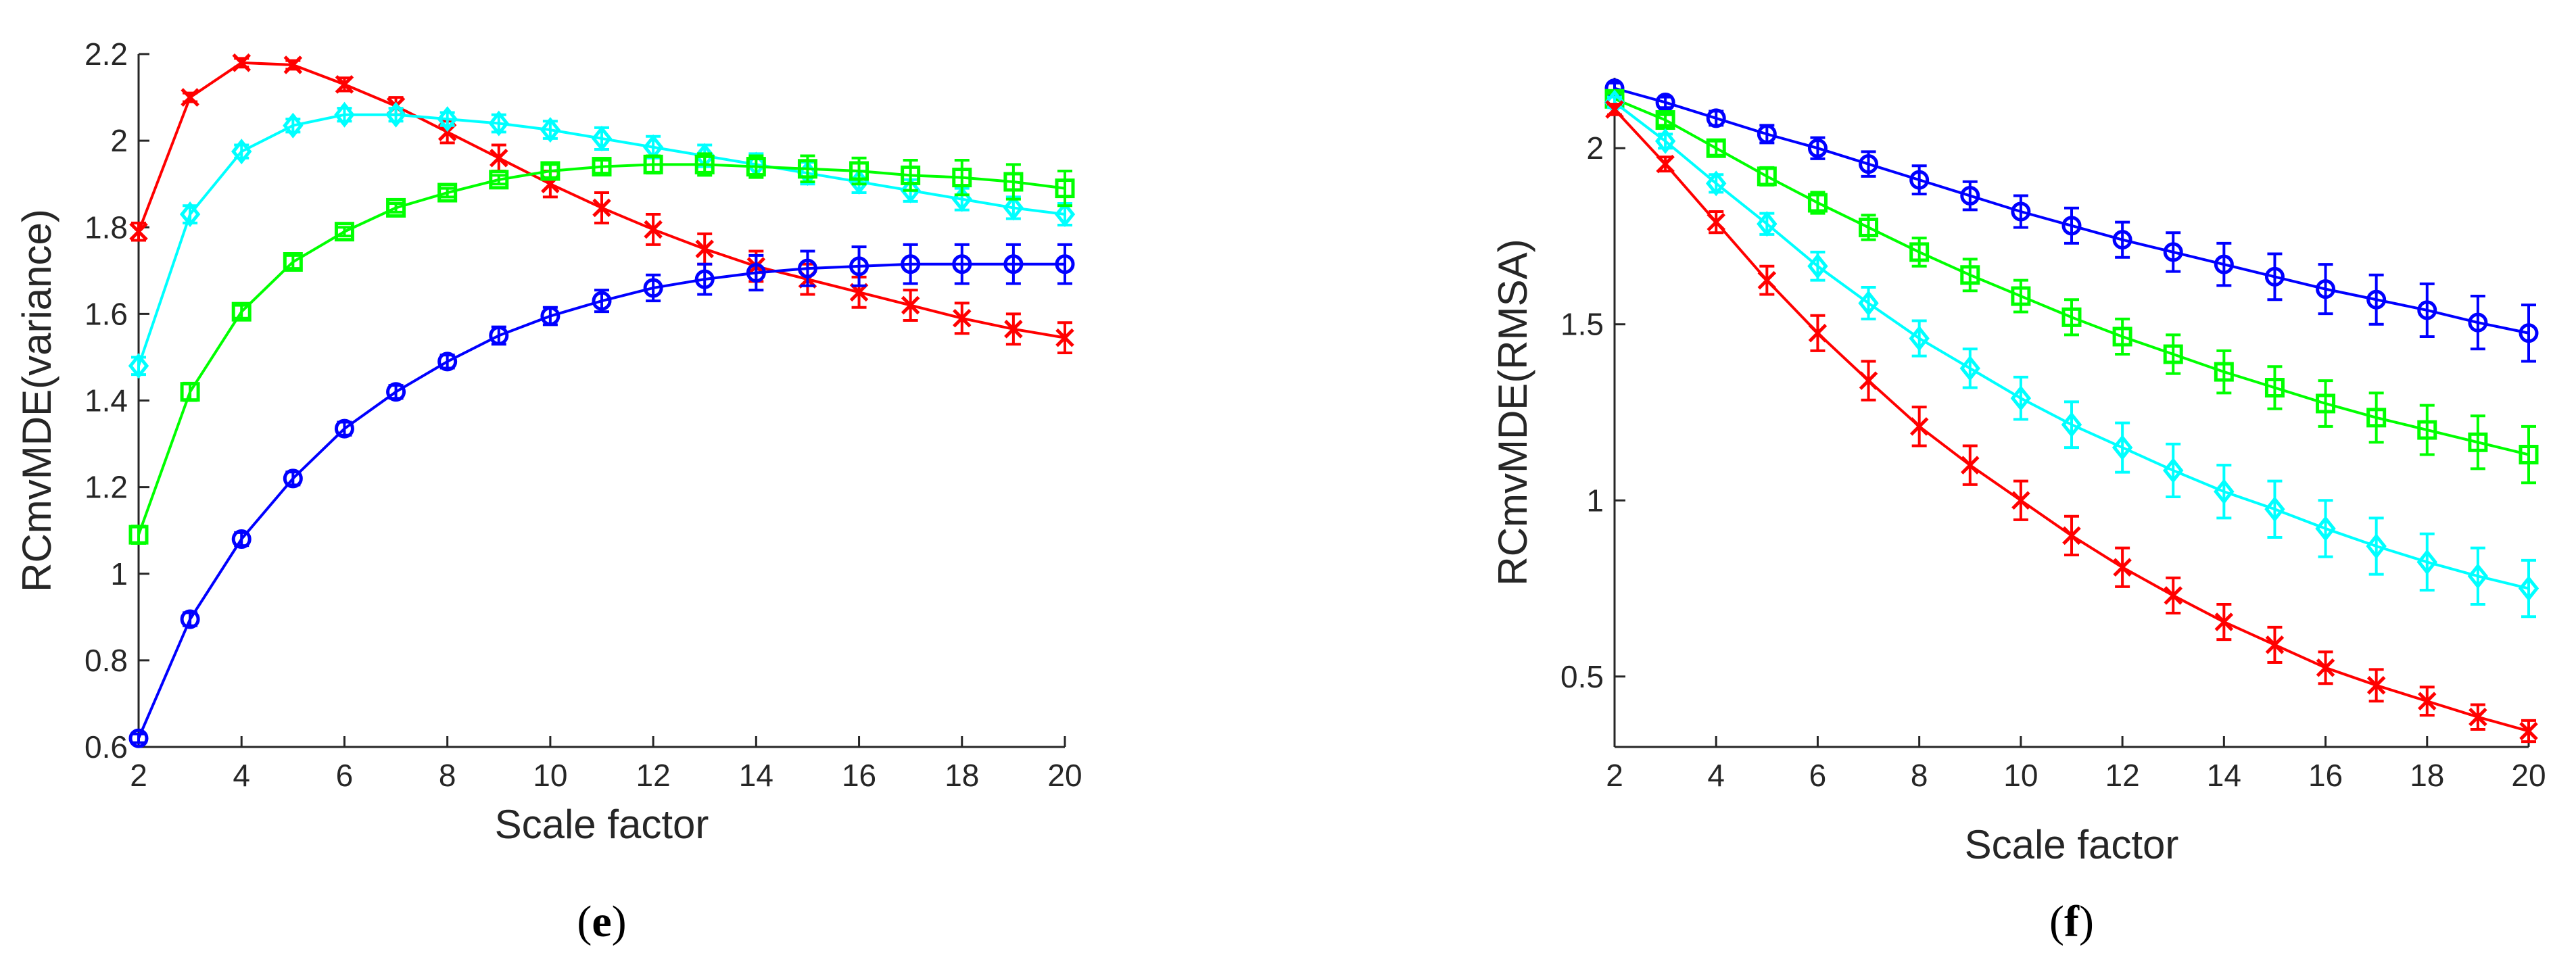 The image size is (2576, 968). What do you see at coordinates (756, 775) in the screenshot?
I see `x-tick-label: 14` at bounding box center [756, 775].